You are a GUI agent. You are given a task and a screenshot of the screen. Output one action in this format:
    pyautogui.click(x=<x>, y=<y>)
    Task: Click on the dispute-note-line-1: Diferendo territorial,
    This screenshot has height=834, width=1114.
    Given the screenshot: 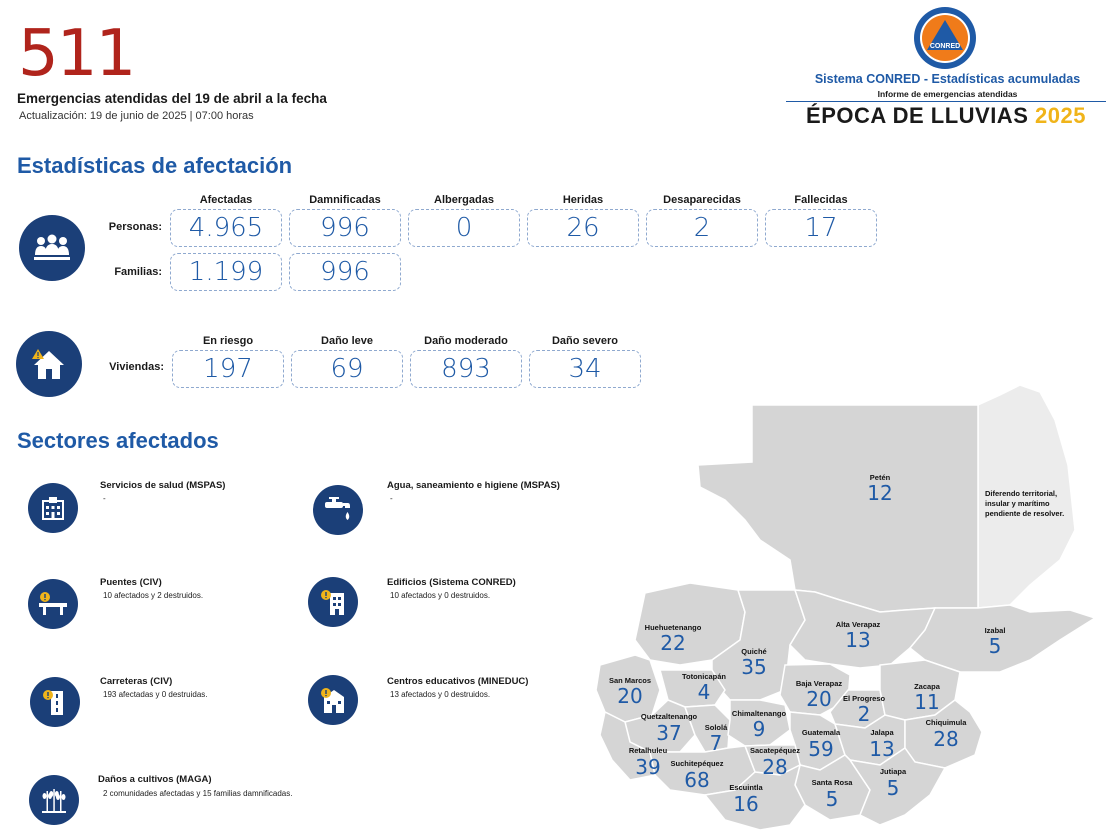 What is the action you would take?
    pyautogui.click(x=1021, y=493)
    